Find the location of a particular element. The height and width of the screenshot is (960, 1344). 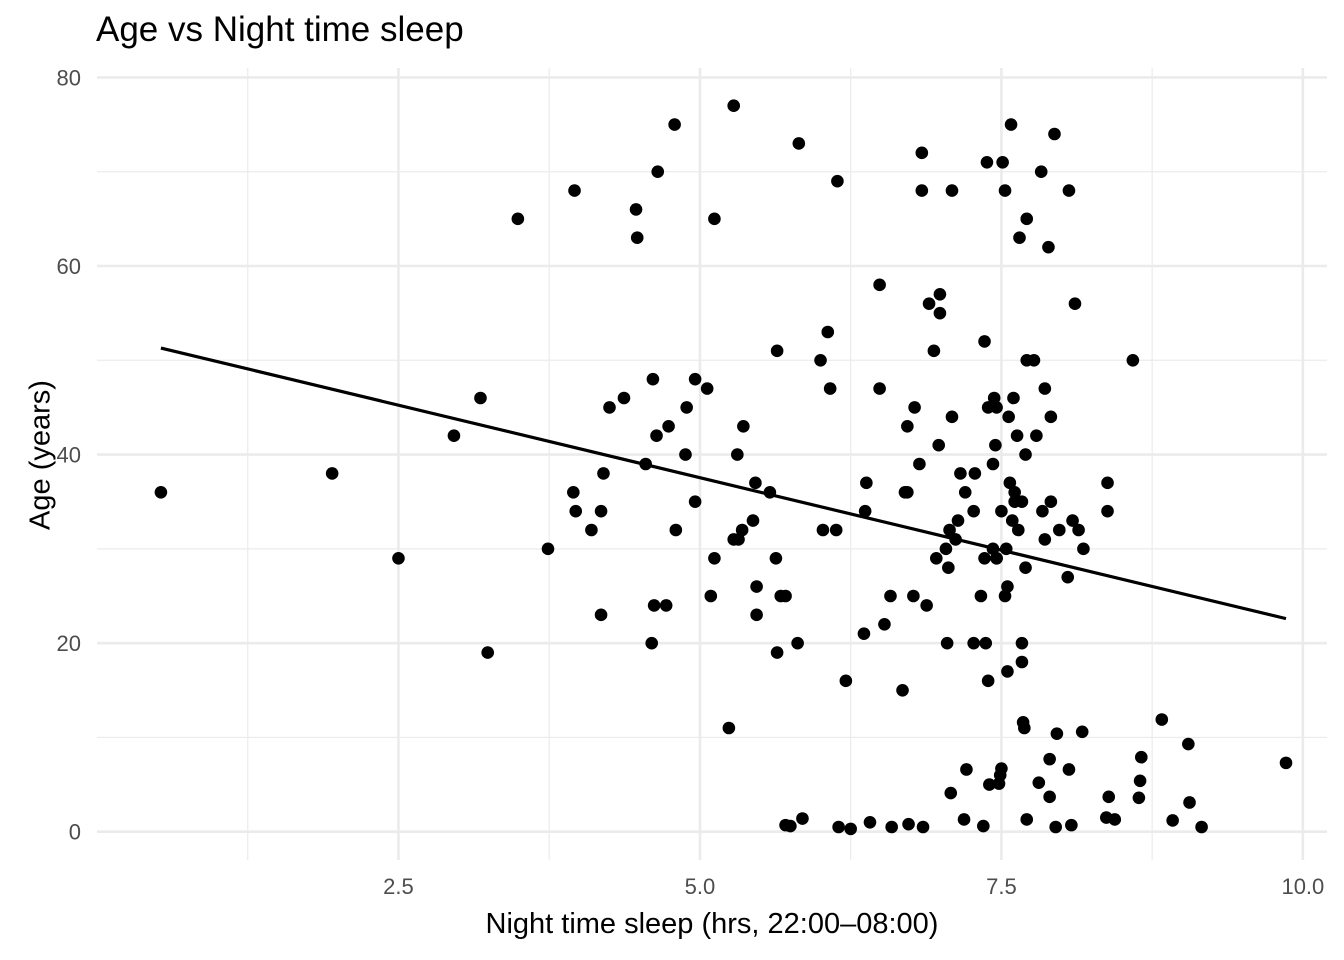

x-tick-label: 10.0 is located at coordinates (1302, 886).